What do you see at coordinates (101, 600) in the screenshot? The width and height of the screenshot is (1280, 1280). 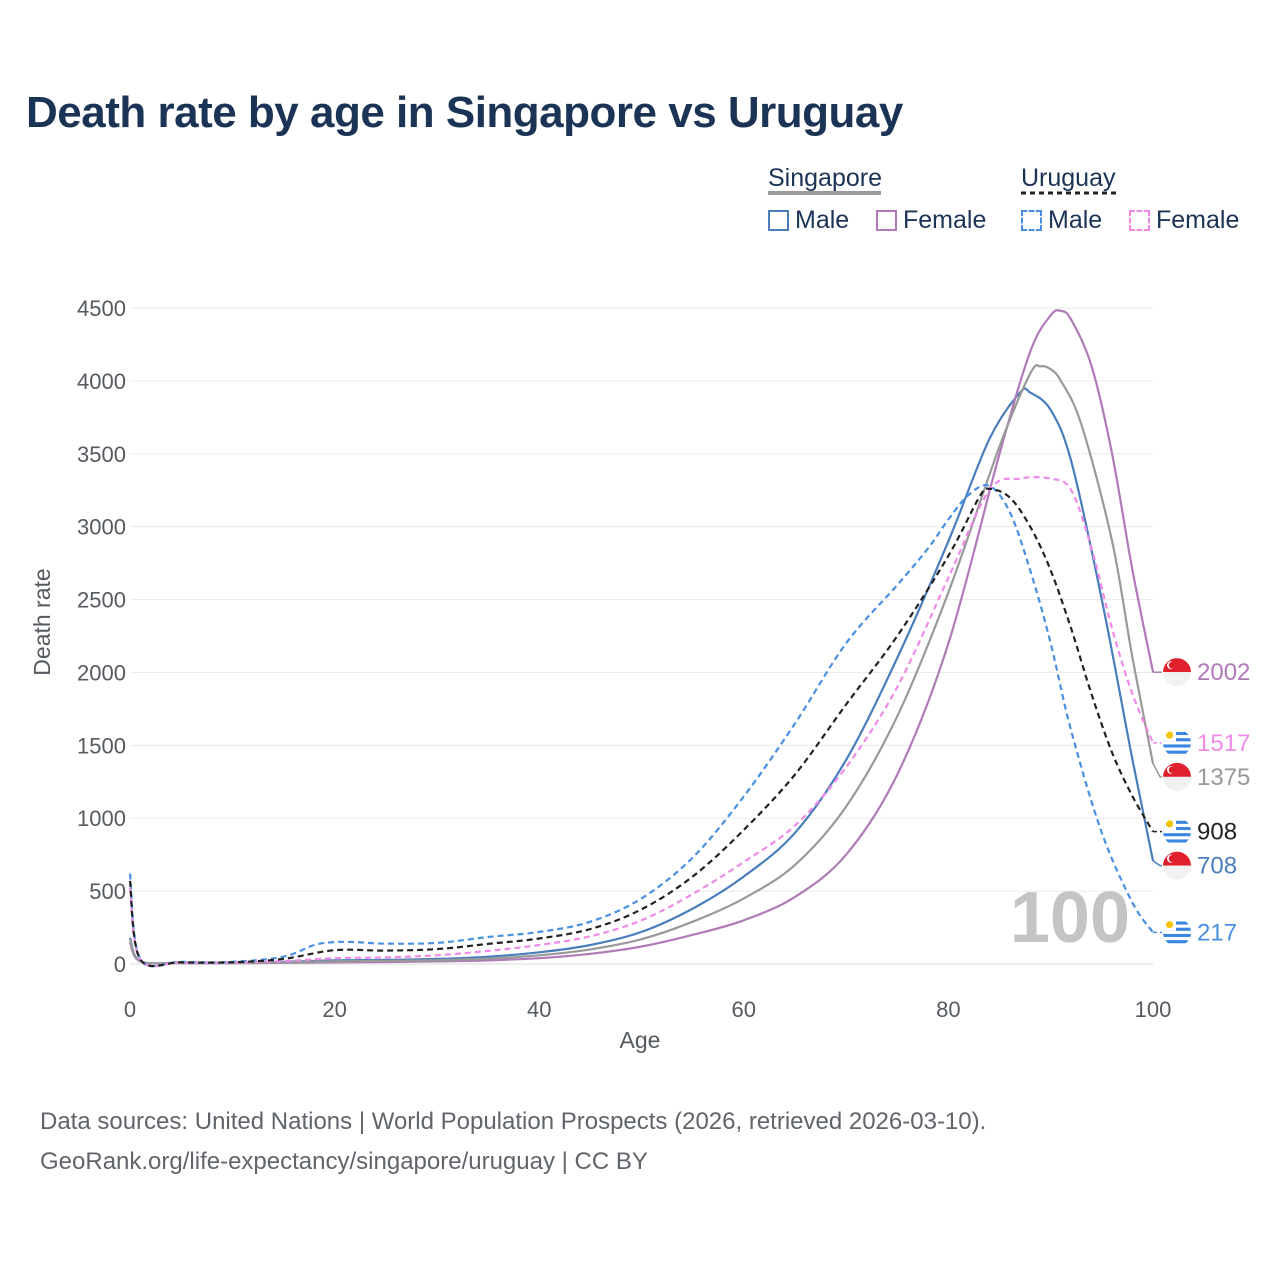 I see `y-tick-label: 2500` at bounding box center [101, 600].